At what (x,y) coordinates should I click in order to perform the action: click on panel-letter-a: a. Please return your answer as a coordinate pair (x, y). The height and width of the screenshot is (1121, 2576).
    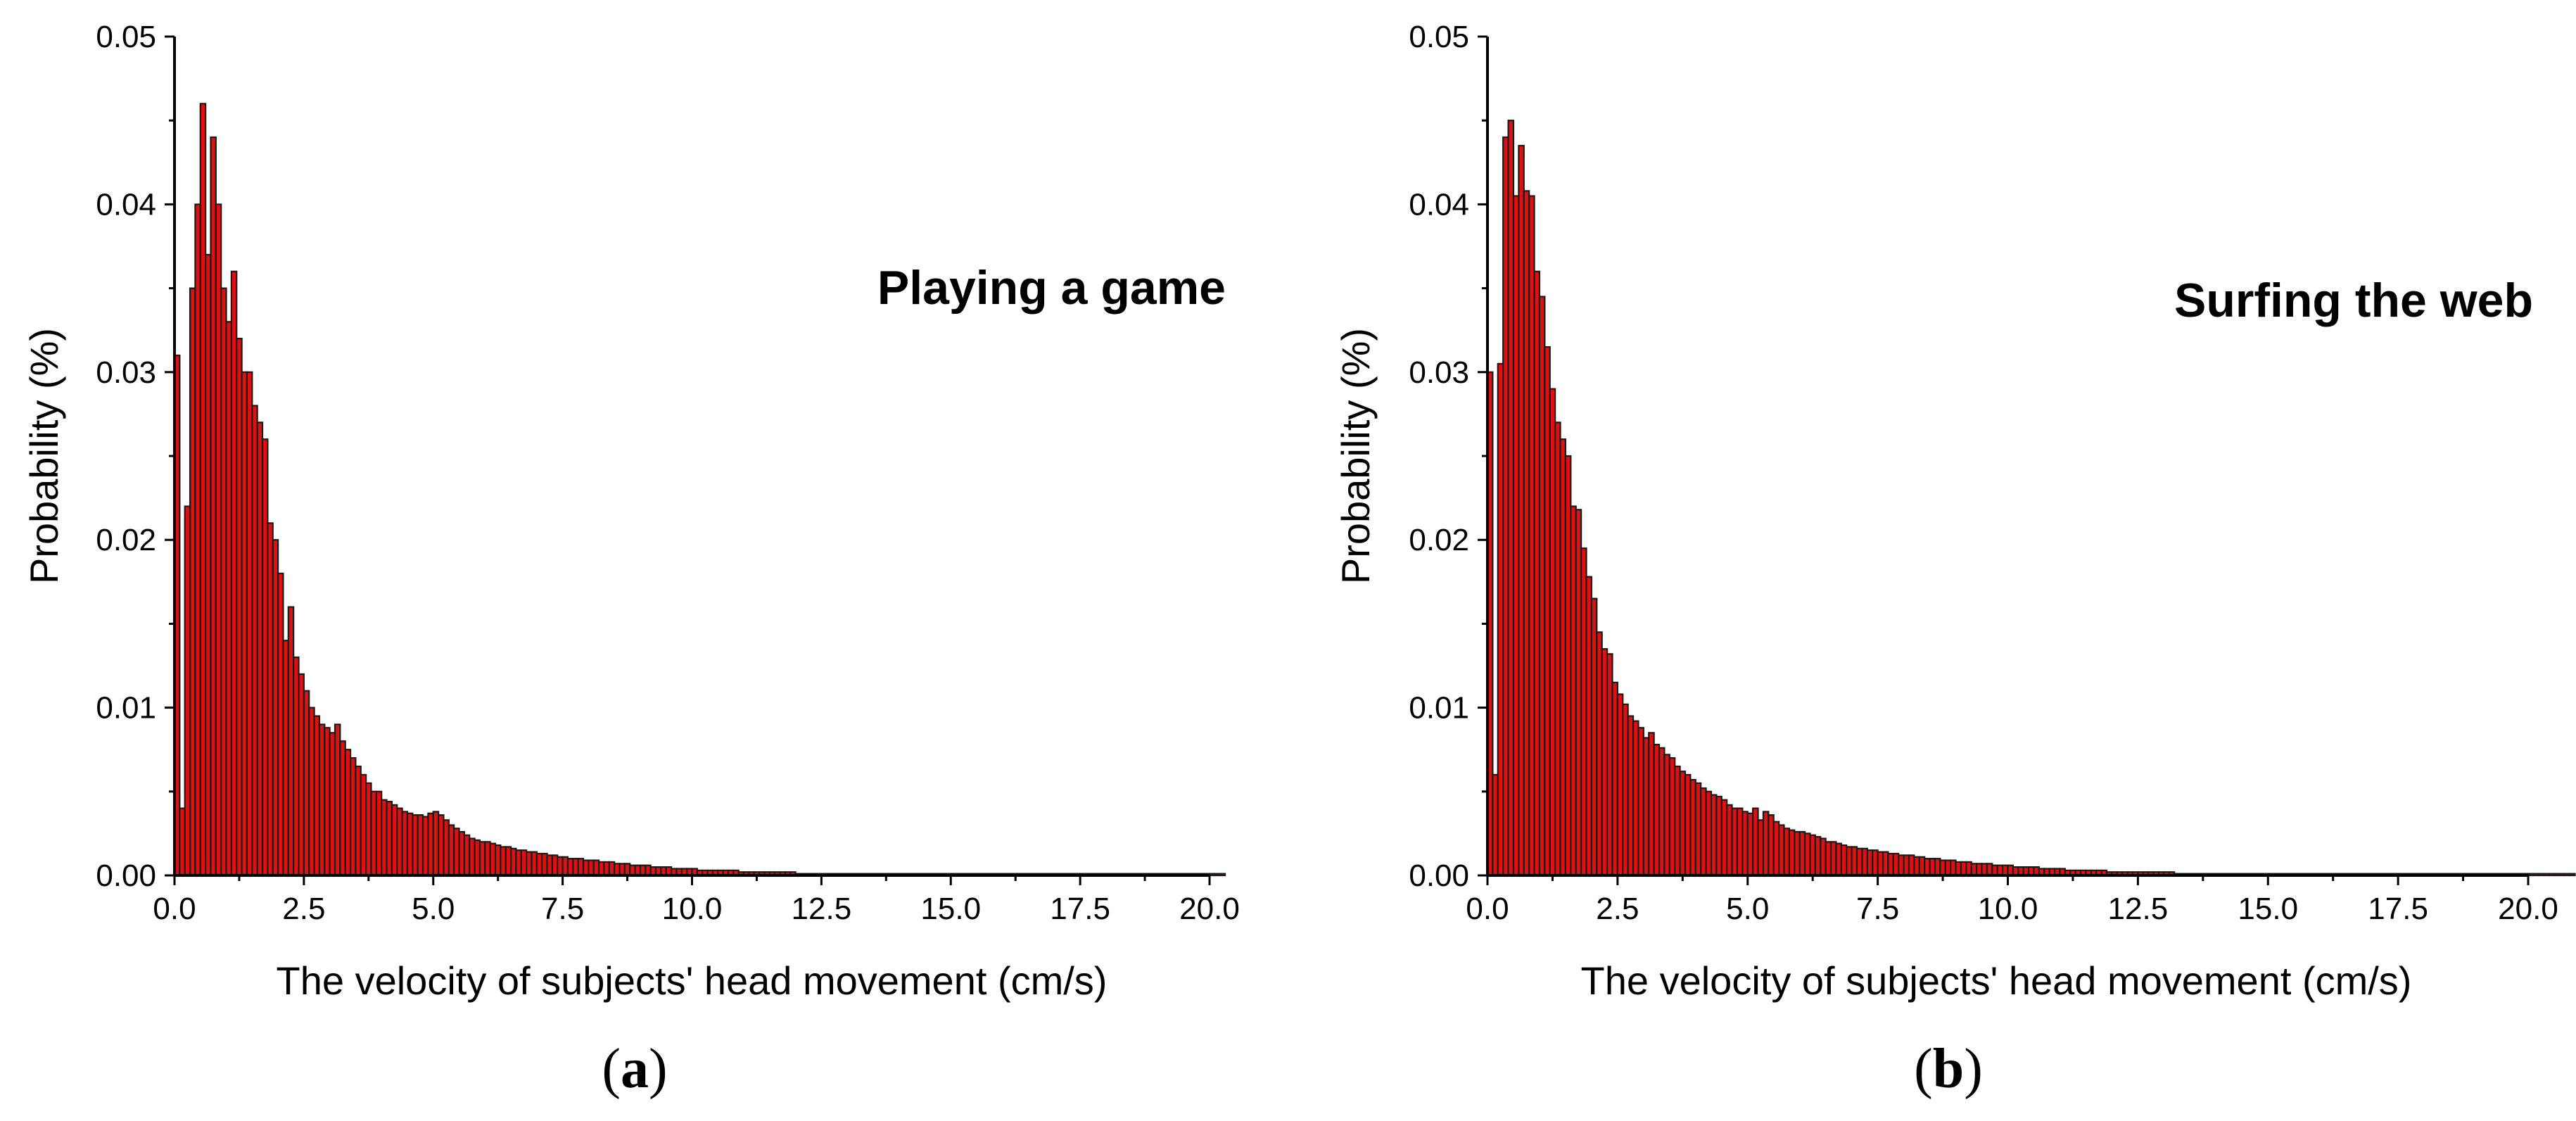
    Looking at the image, I should click on (635, 1069).